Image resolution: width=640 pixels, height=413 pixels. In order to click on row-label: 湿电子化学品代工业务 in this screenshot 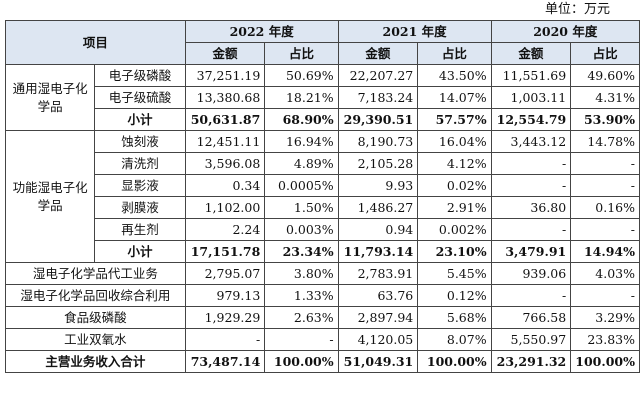, I will do `click(95, 273)`.